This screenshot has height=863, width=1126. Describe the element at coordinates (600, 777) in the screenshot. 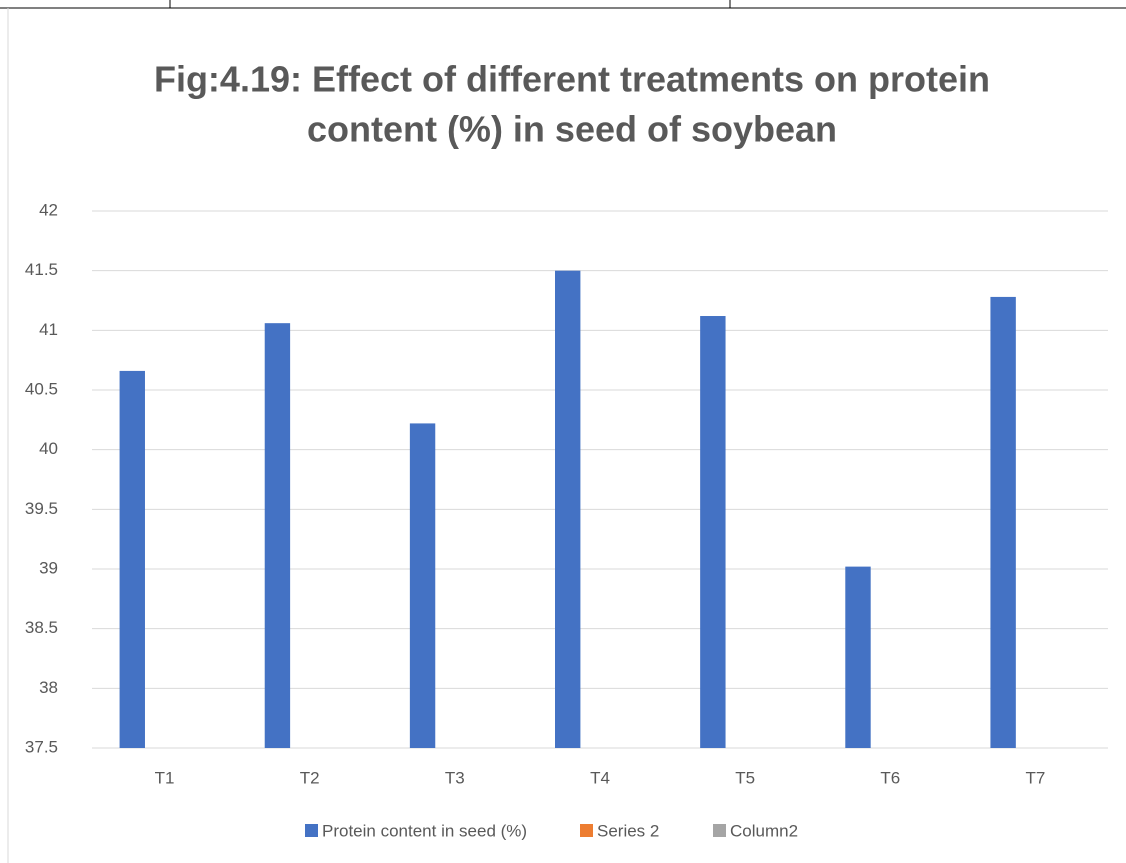

I see `x-tick-label: T4` at that location.